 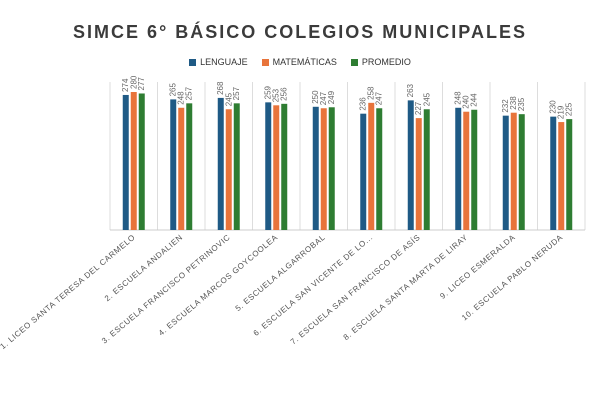 I want to click on bar-7-promedio, so click(x=426, y=169).